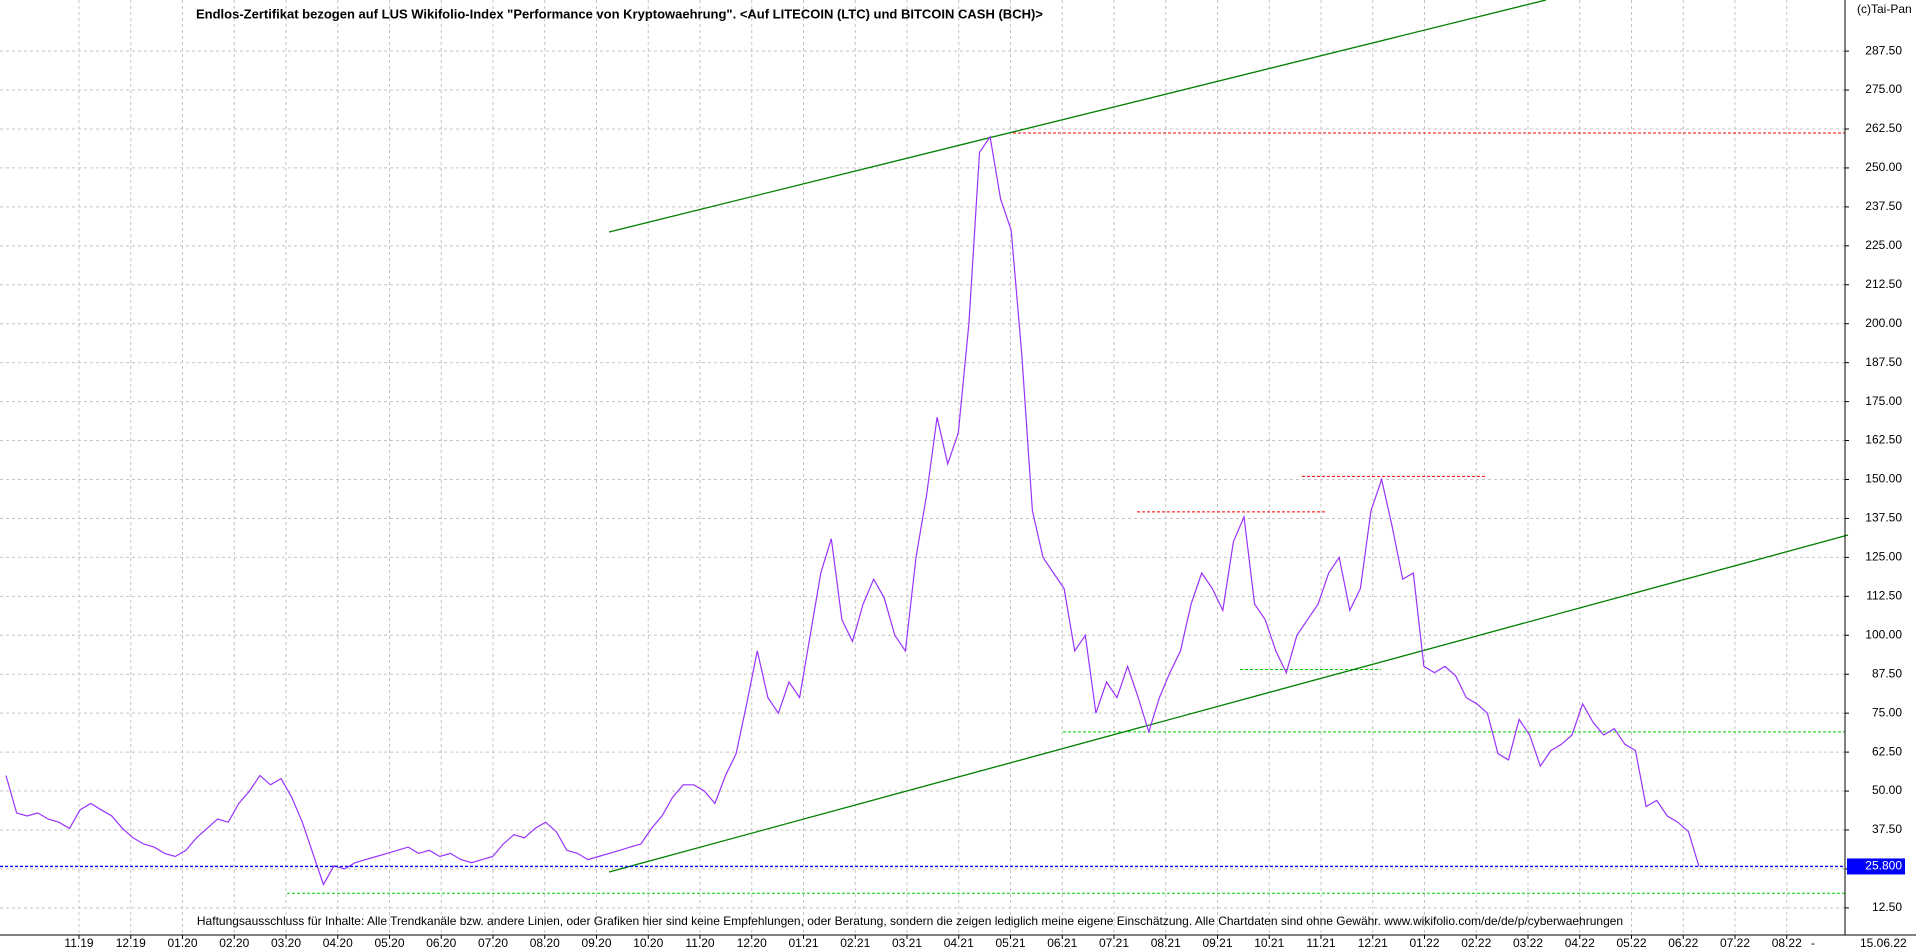  What do you see at coordinates (338, 943) in the screenshot?
I see `x-tick-label: 04.20` at bounding box center [338, 943].